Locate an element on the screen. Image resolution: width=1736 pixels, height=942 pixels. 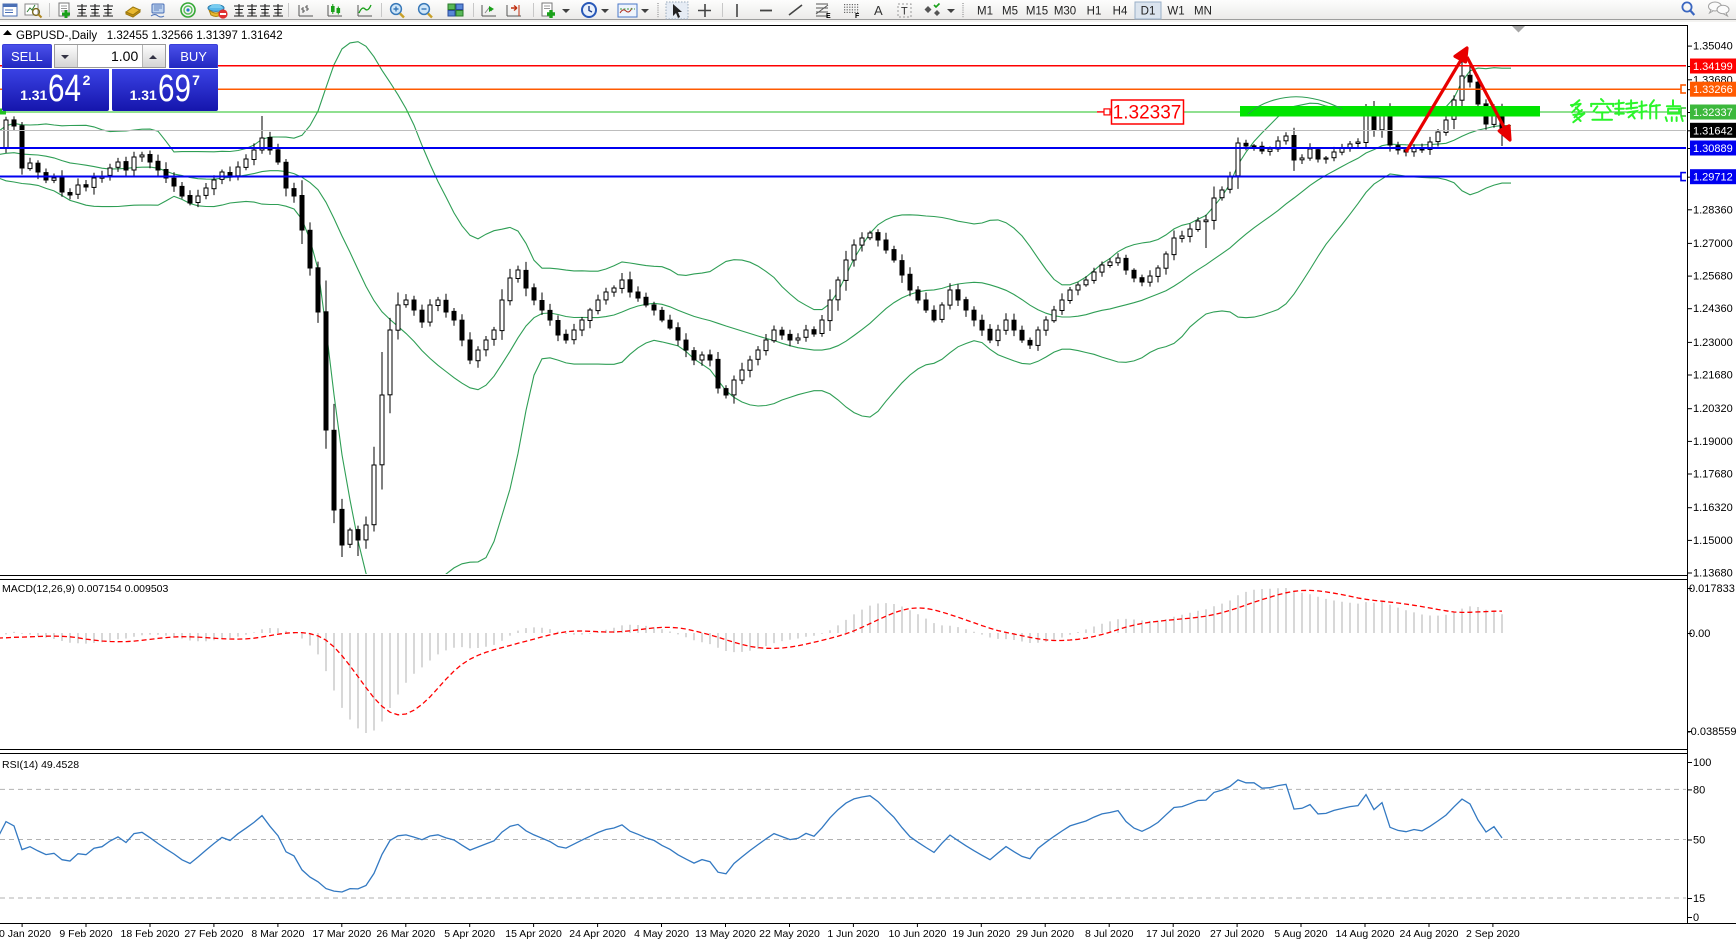
svg-text: 15 is located at coordinates (1699, 899).